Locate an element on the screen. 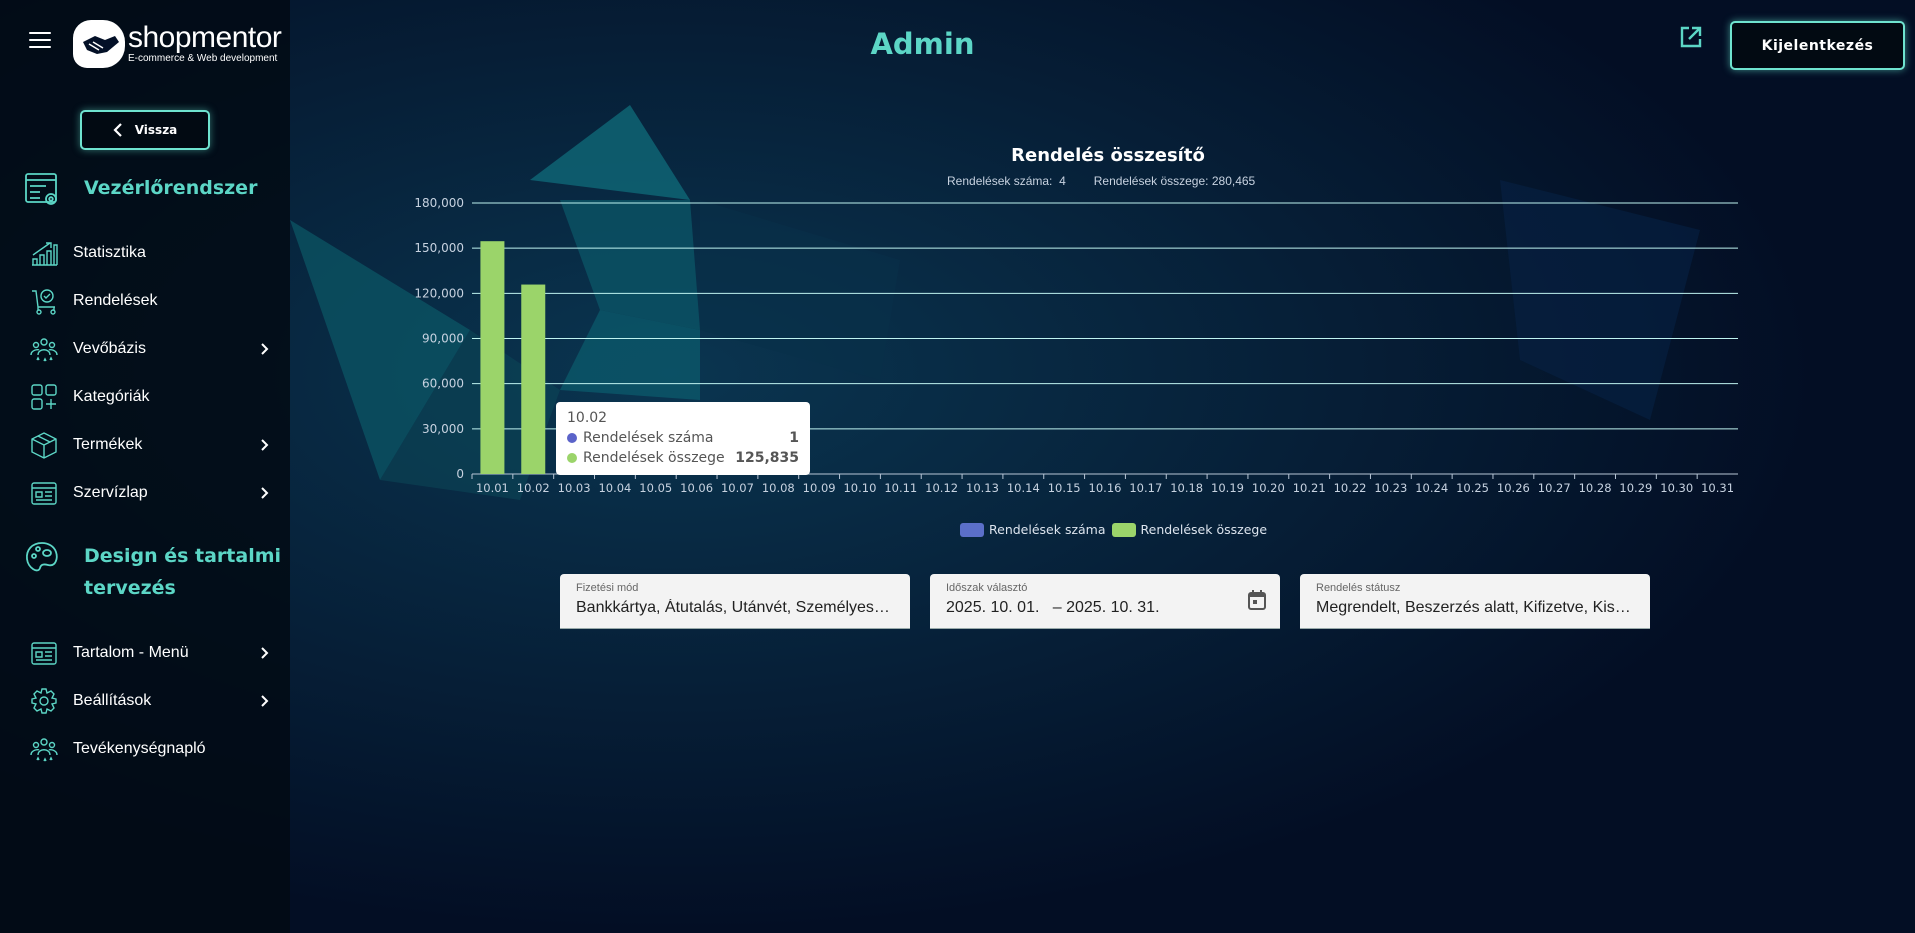 Image resolution: width=1915 pixels, height=933 pixels. legend-swatch is located at coordinates (1123, 529).